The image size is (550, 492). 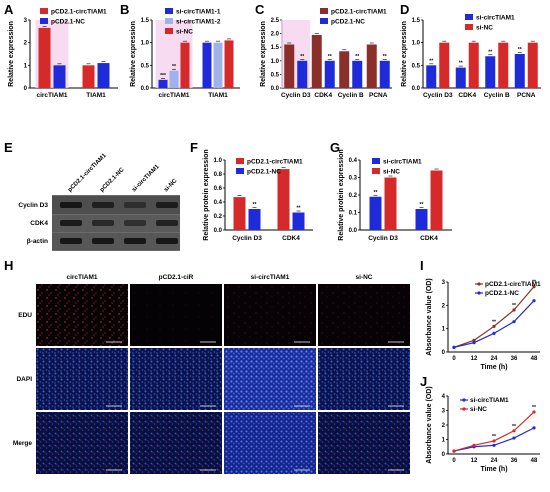 I want to click on blot-row-cdk4: CDK4, so click(x=39, y=223).